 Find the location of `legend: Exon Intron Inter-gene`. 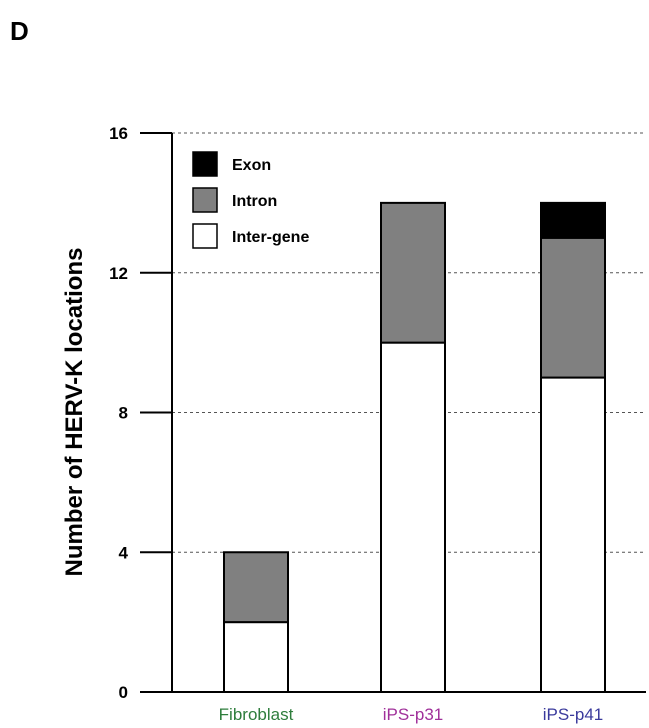

legend: Exon Intron Inter-gene is located at coordinates (250, 200).